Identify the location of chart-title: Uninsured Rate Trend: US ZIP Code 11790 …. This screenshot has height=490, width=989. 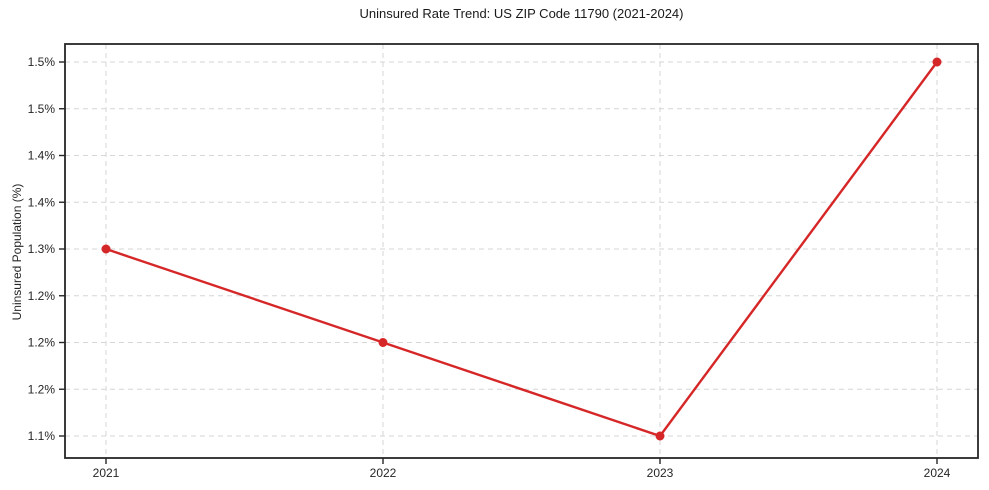
(521, 13).